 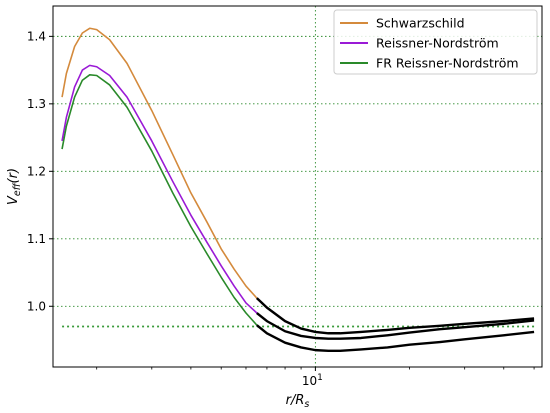 I want to click on legend-box, so click(x=435, y=42).